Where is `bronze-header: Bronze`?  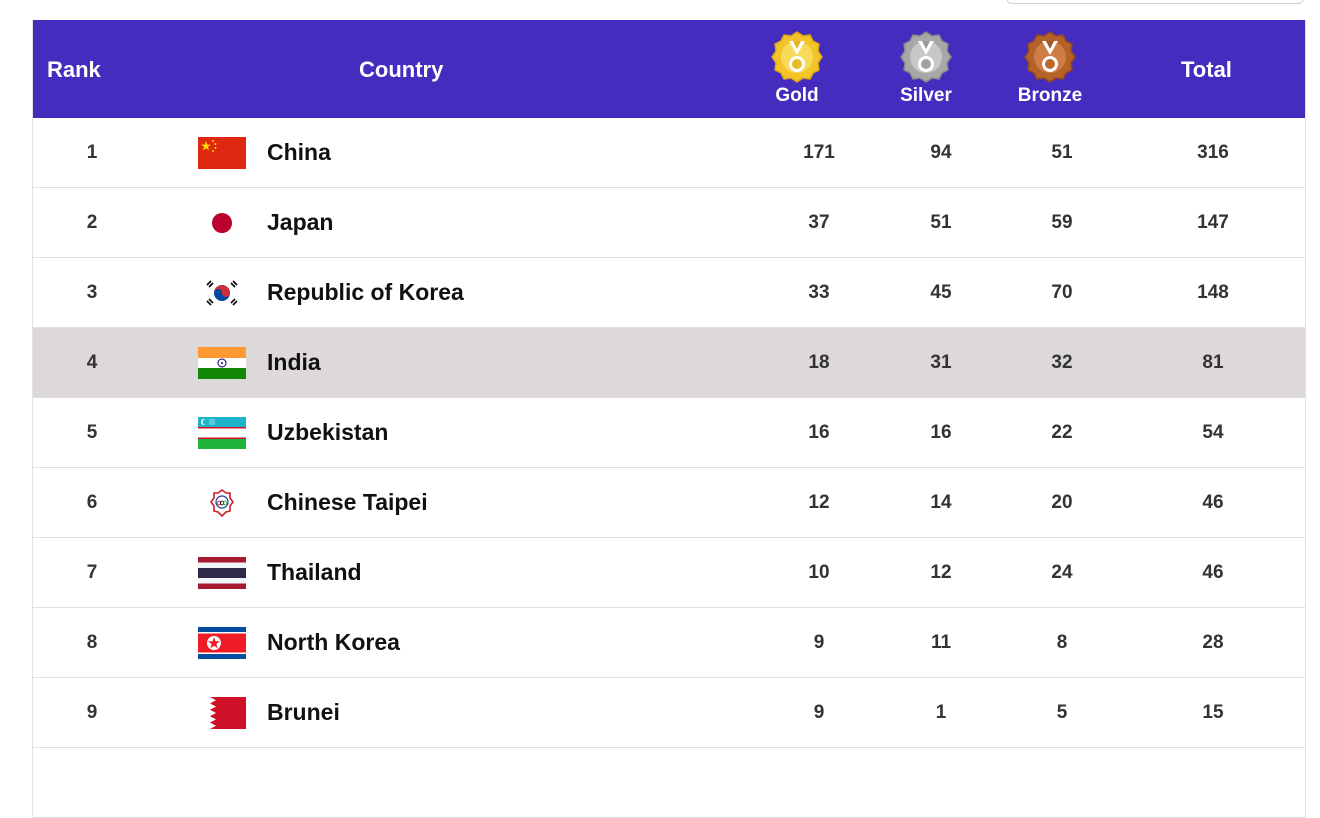
bronze-header: Bronze is located at coordinates (1050, 68).